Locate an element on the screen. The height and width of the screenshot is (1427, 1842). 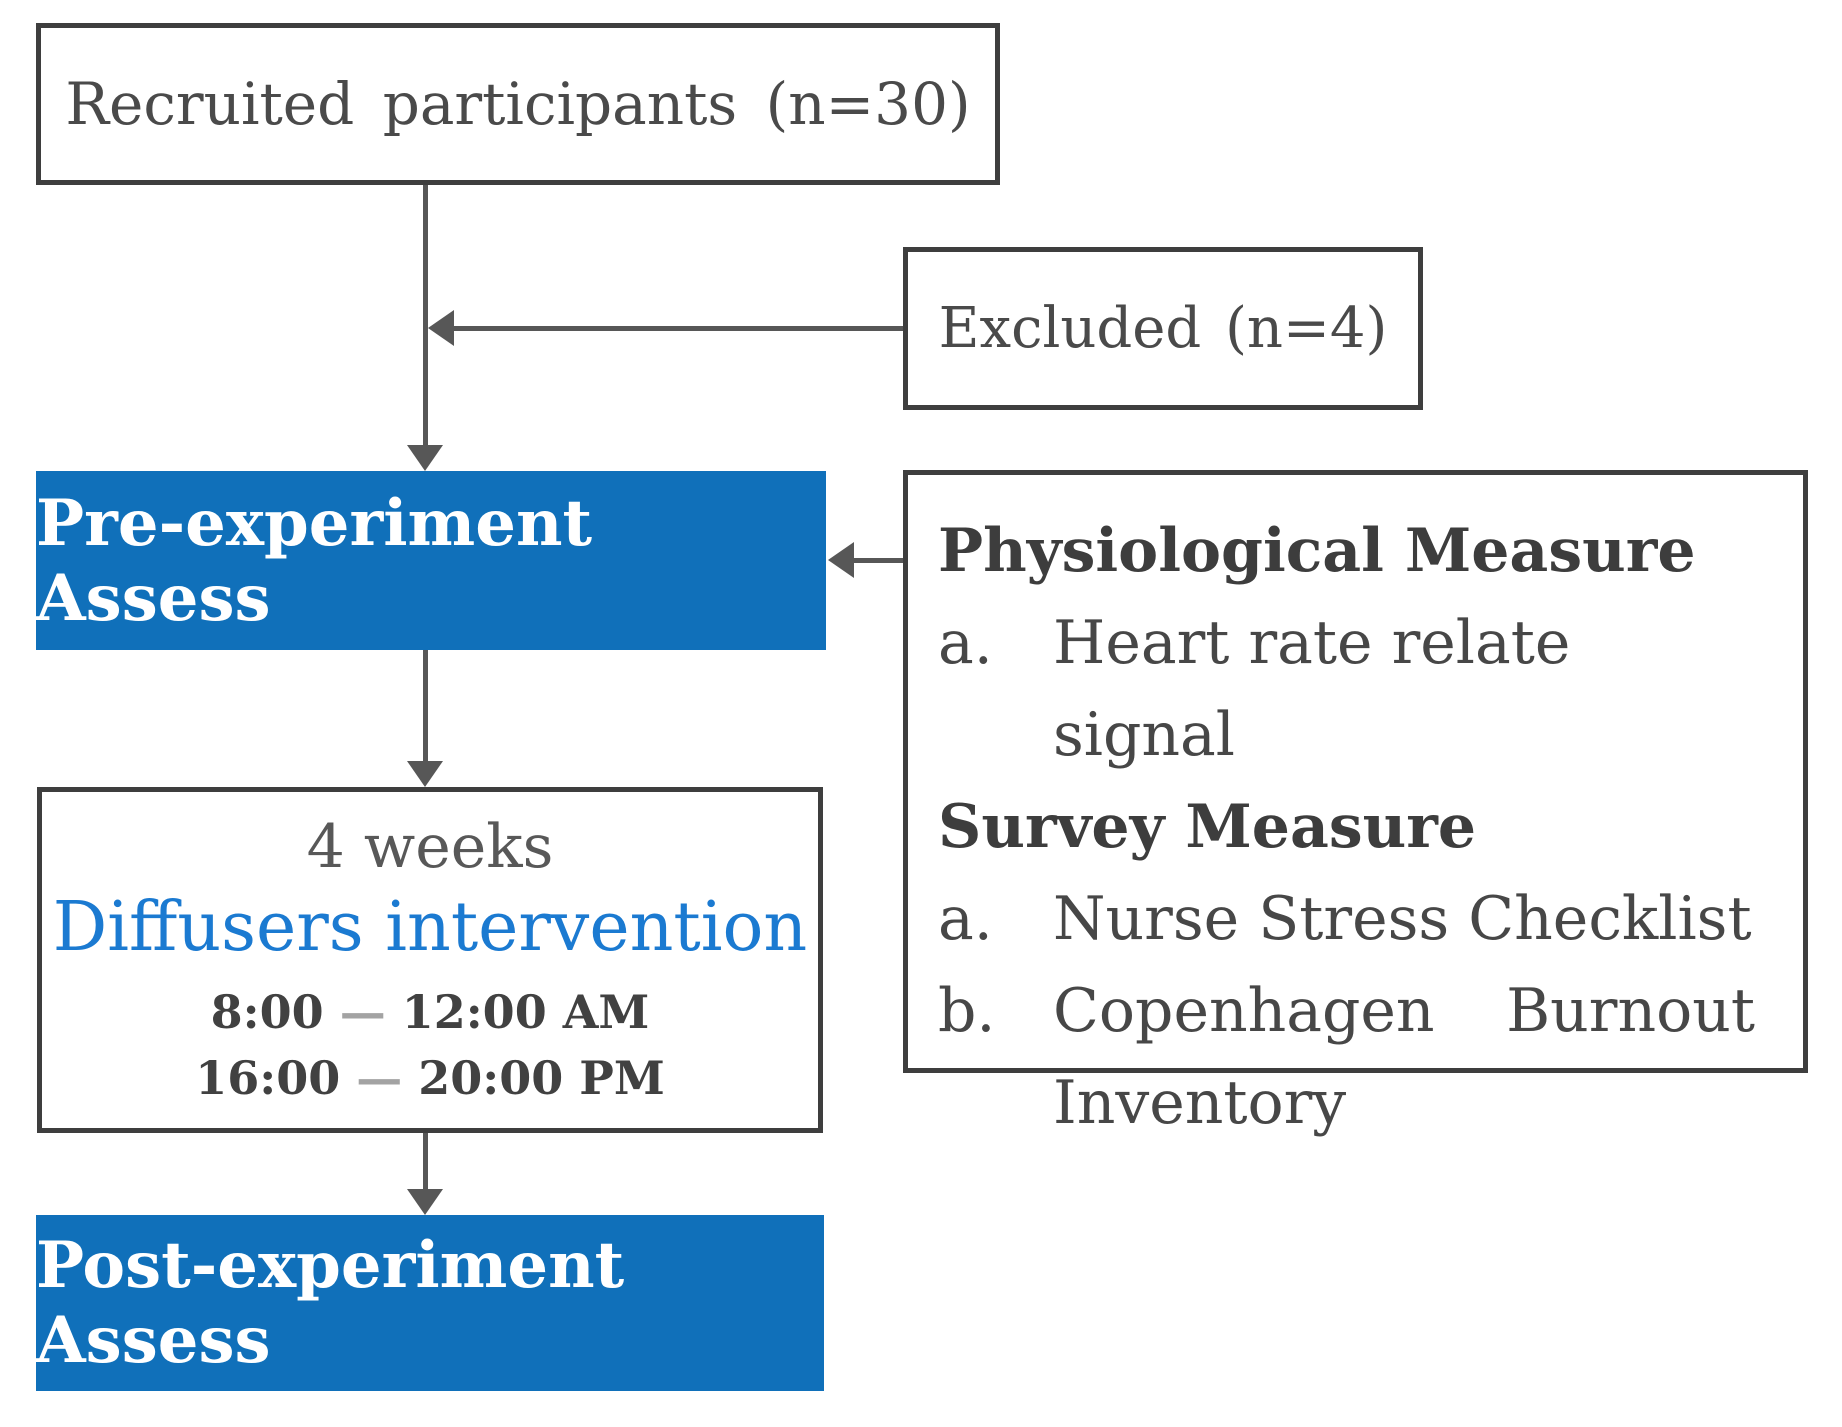
post-experiment-assess-label: Post-experiment Assess is located at coordinates (330, 1303).